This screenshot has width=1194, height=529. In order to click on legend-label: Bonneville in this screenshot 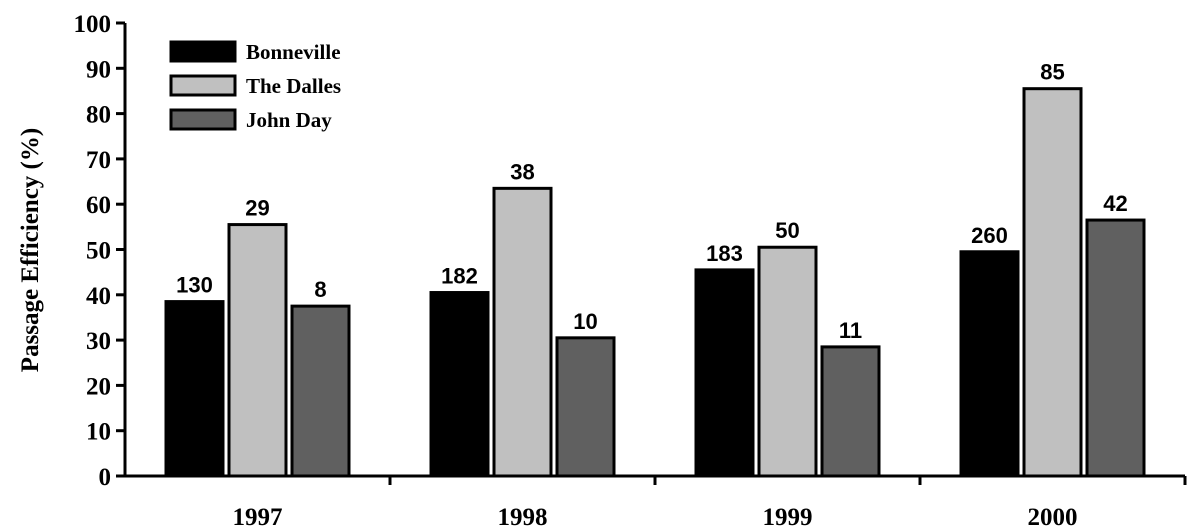, I will do `click(293, 52)`.